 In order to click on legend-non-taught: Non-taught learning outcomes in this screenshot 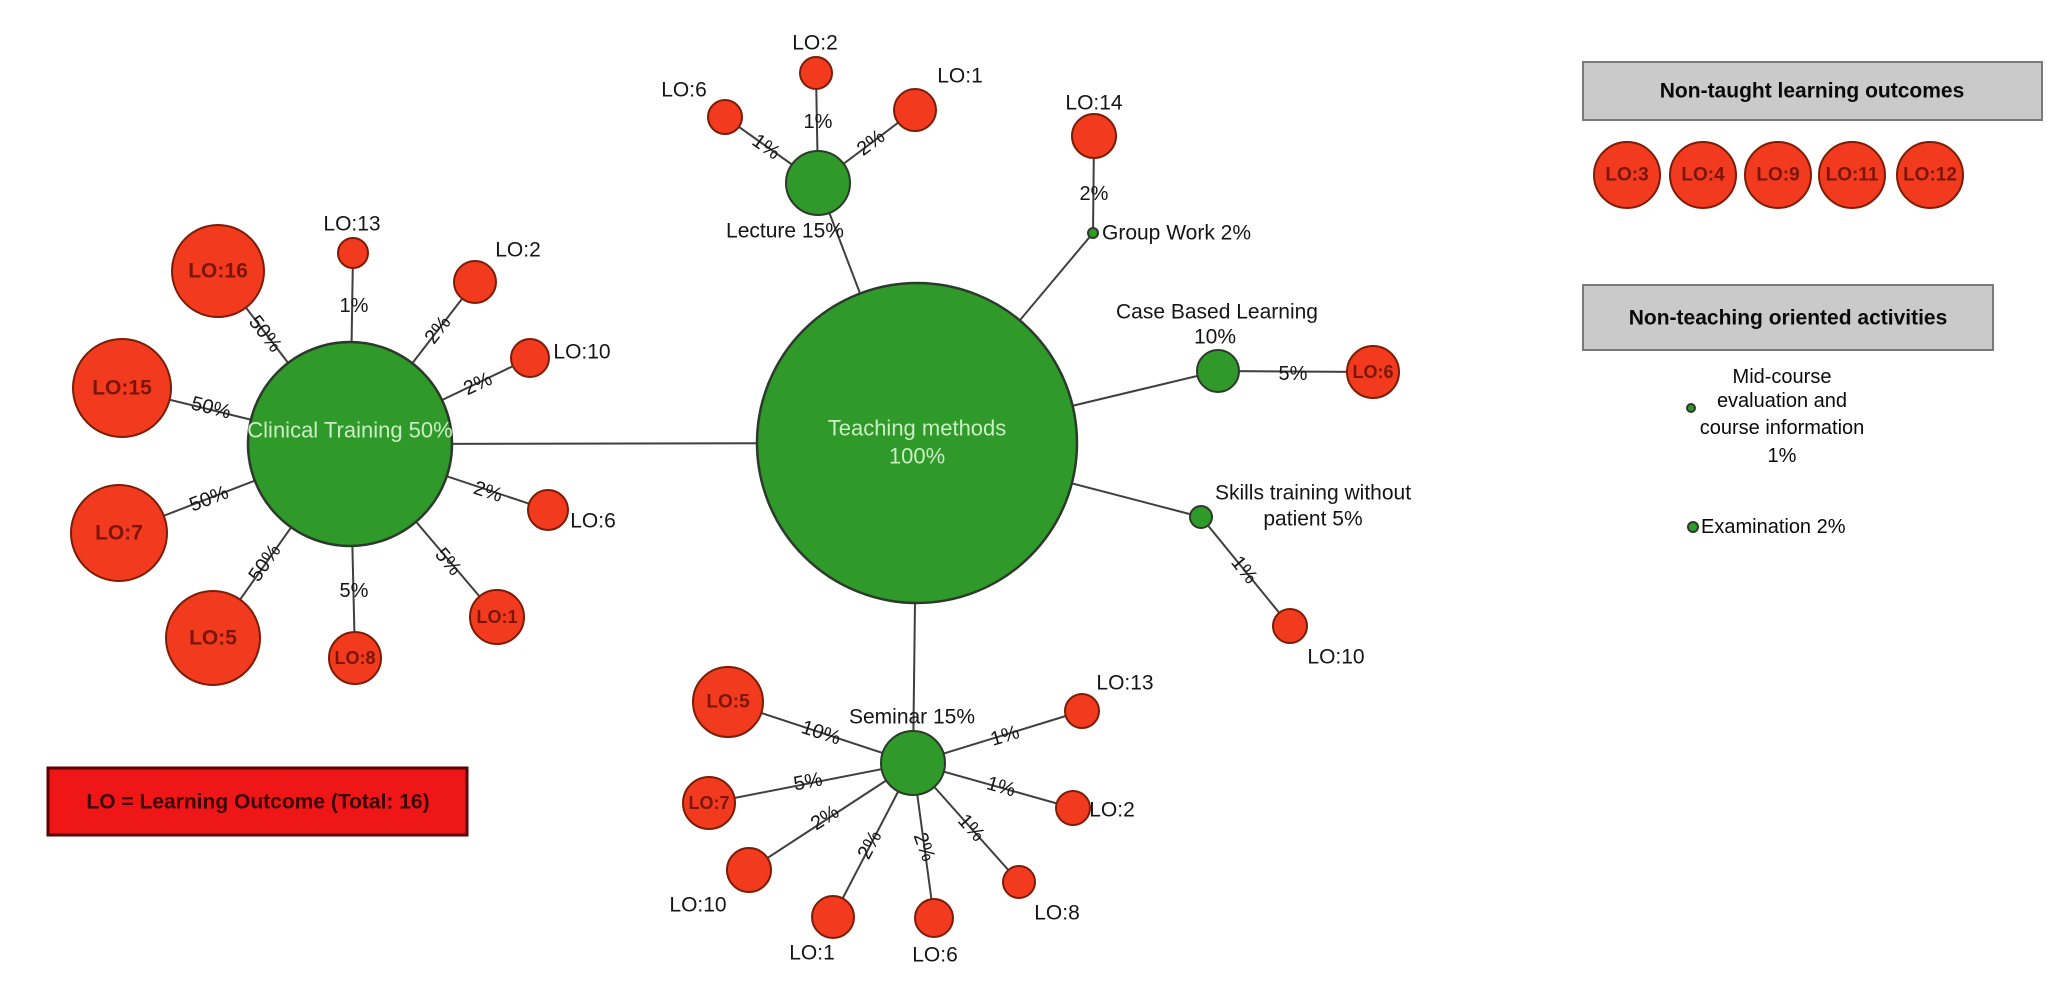, I will do `click(1812, 91)`.